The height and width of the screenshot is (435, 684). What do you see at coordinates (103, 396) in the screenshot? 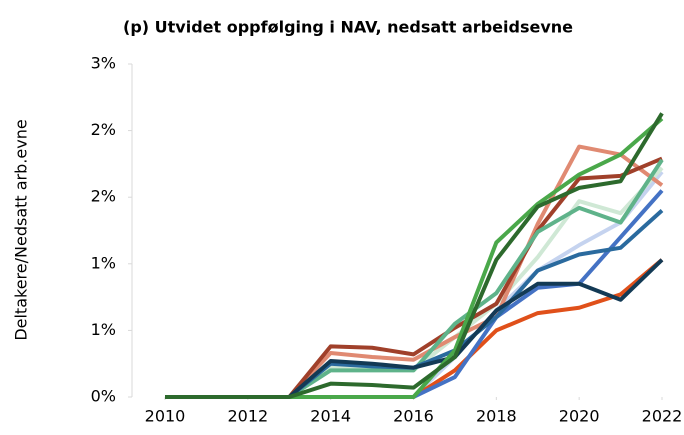
I see `y-tick-label: 0%` at bounding box center [103, 396].